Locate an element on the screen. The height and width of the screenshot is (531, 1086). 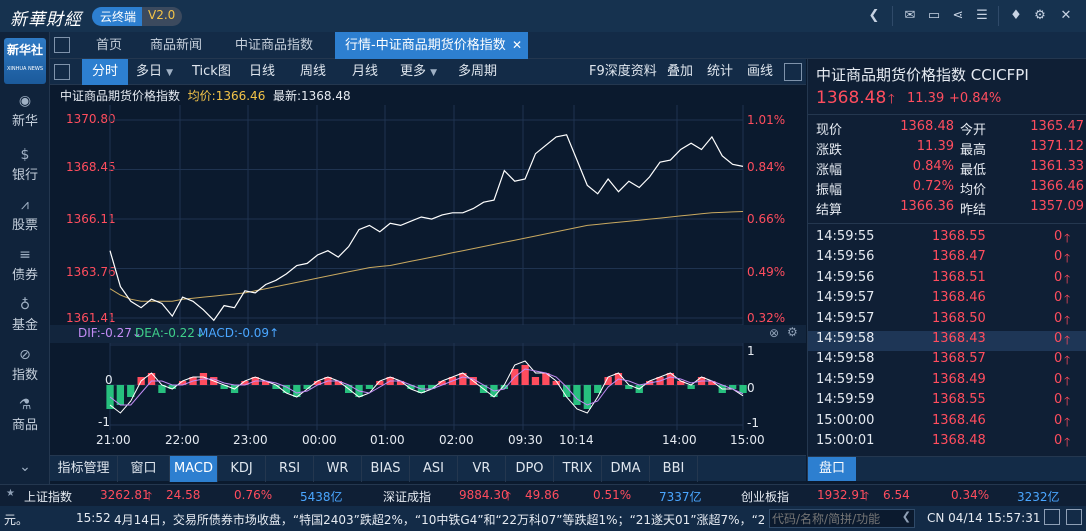
quote-label: 今开 is located at coordinates (973, 130).